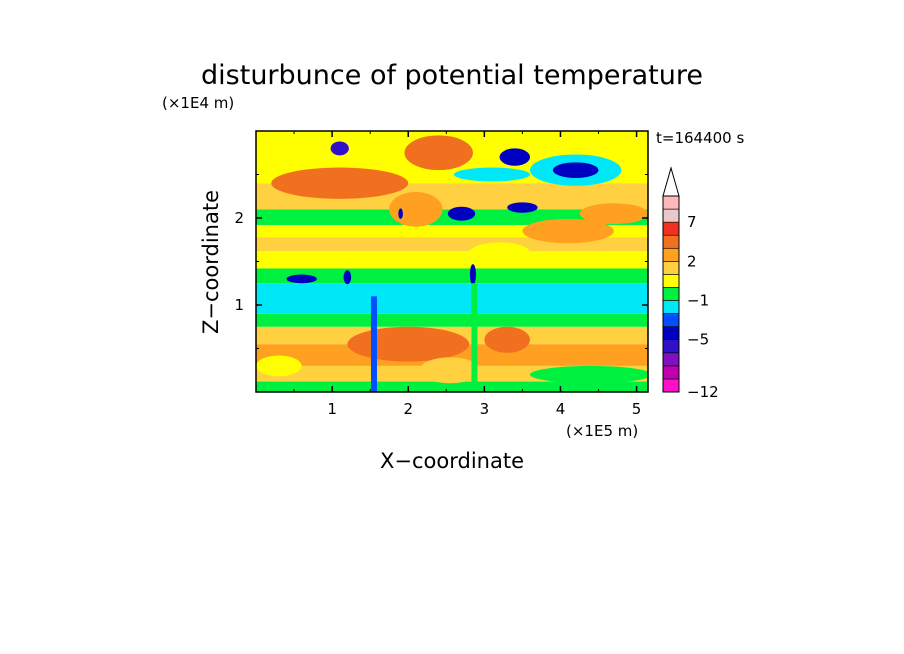 The image size is (904, 654). Describe the element at coordinates (485, 409) in the screenshot. I see `x-tick-label: 3` at that location.